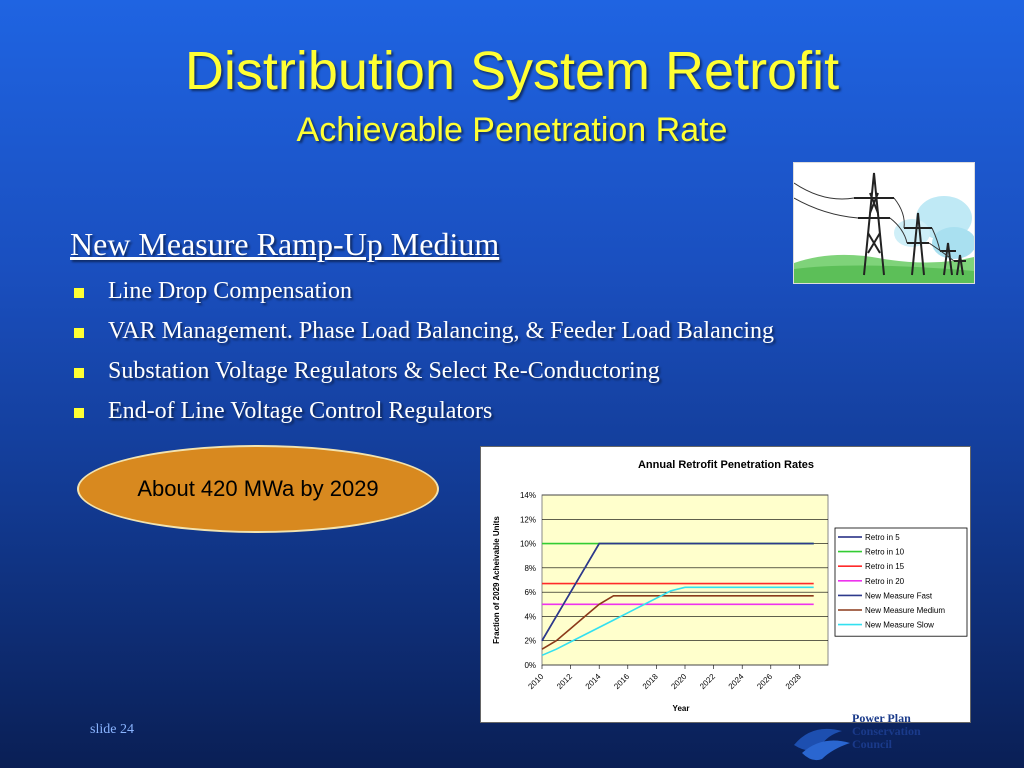  I want to click on plot-area, so click(685, 580).